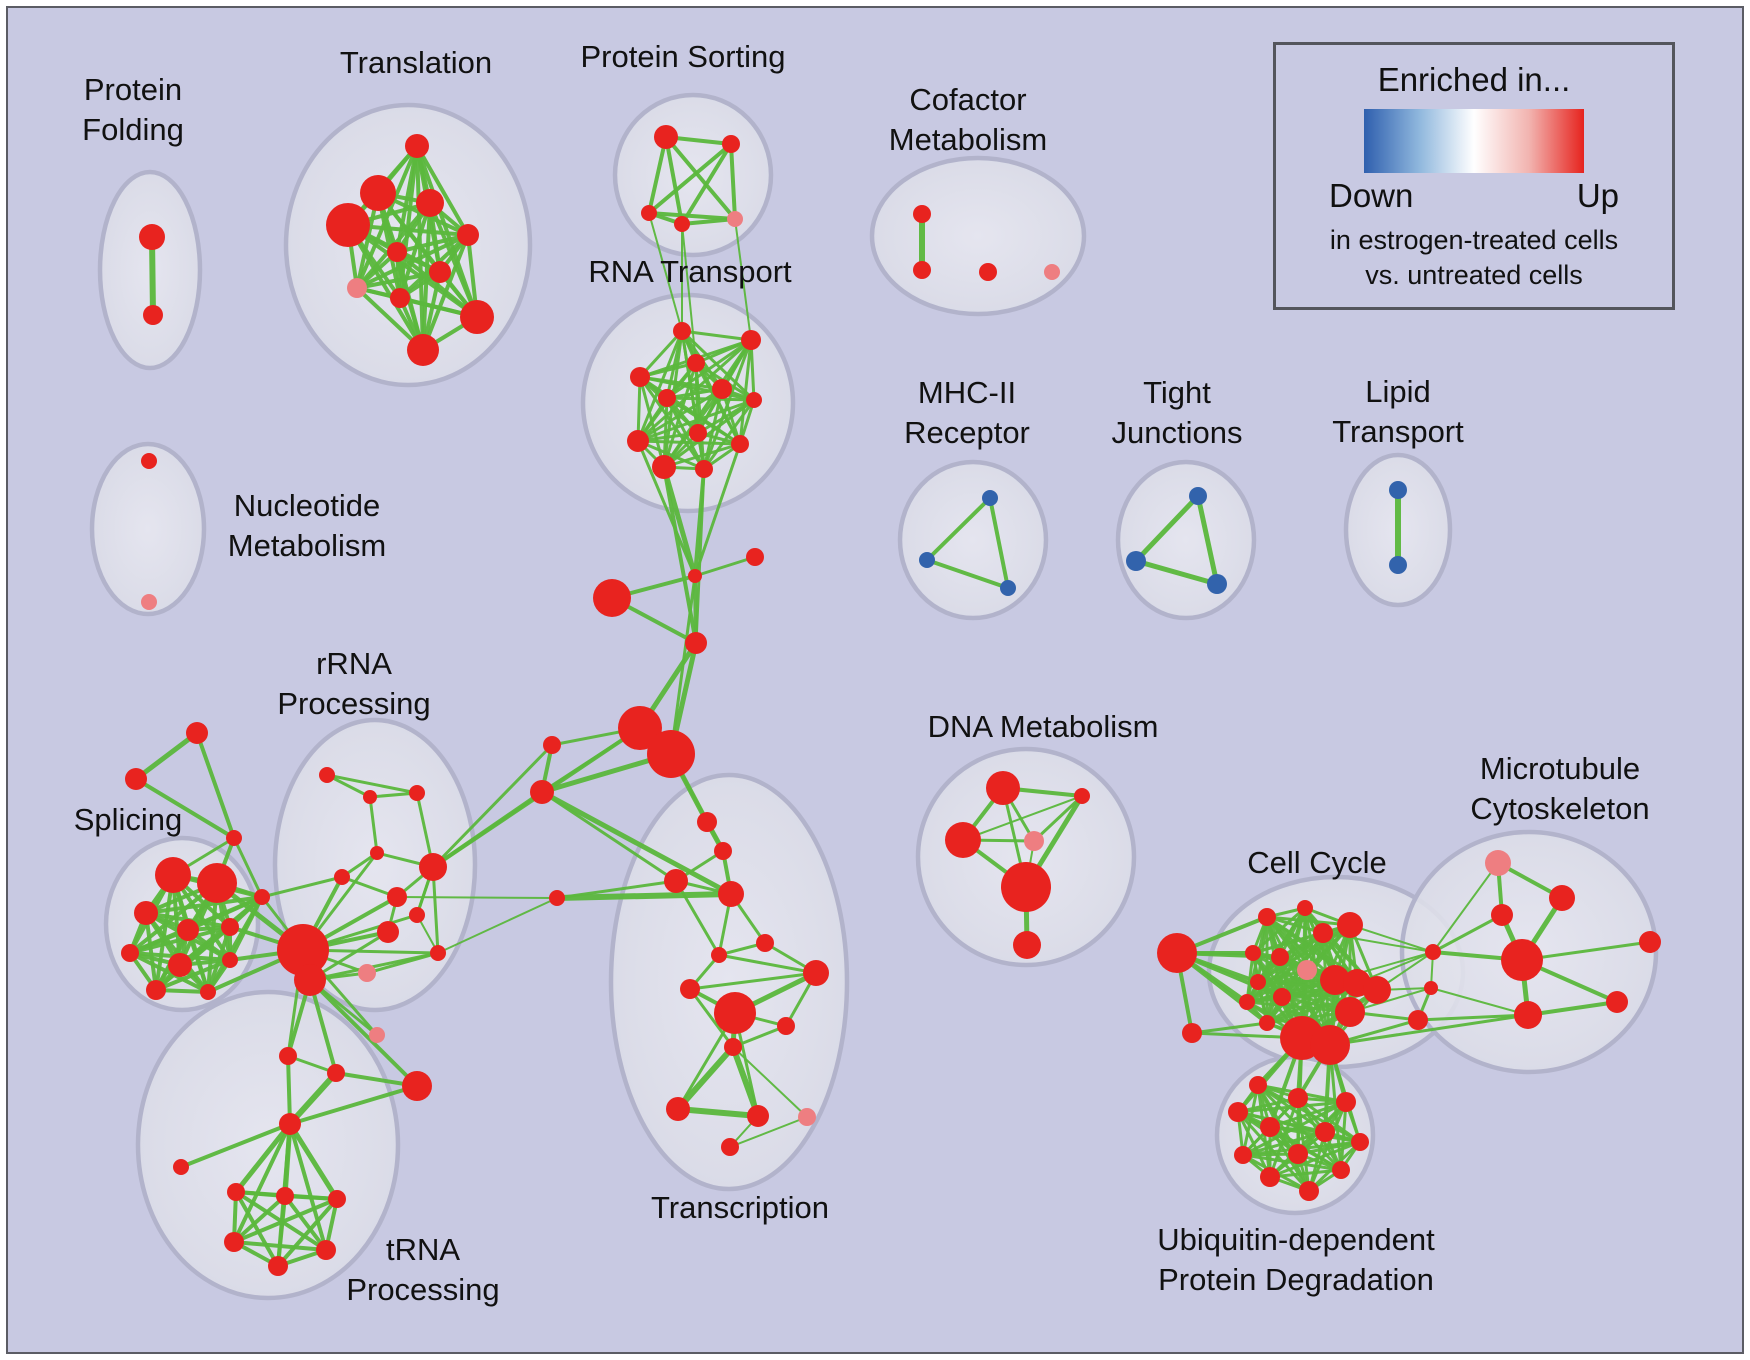  Describe the element at coordinates (967, 99) in the screenshot. I see `cluster-label-cf: Cofactor` at that location.